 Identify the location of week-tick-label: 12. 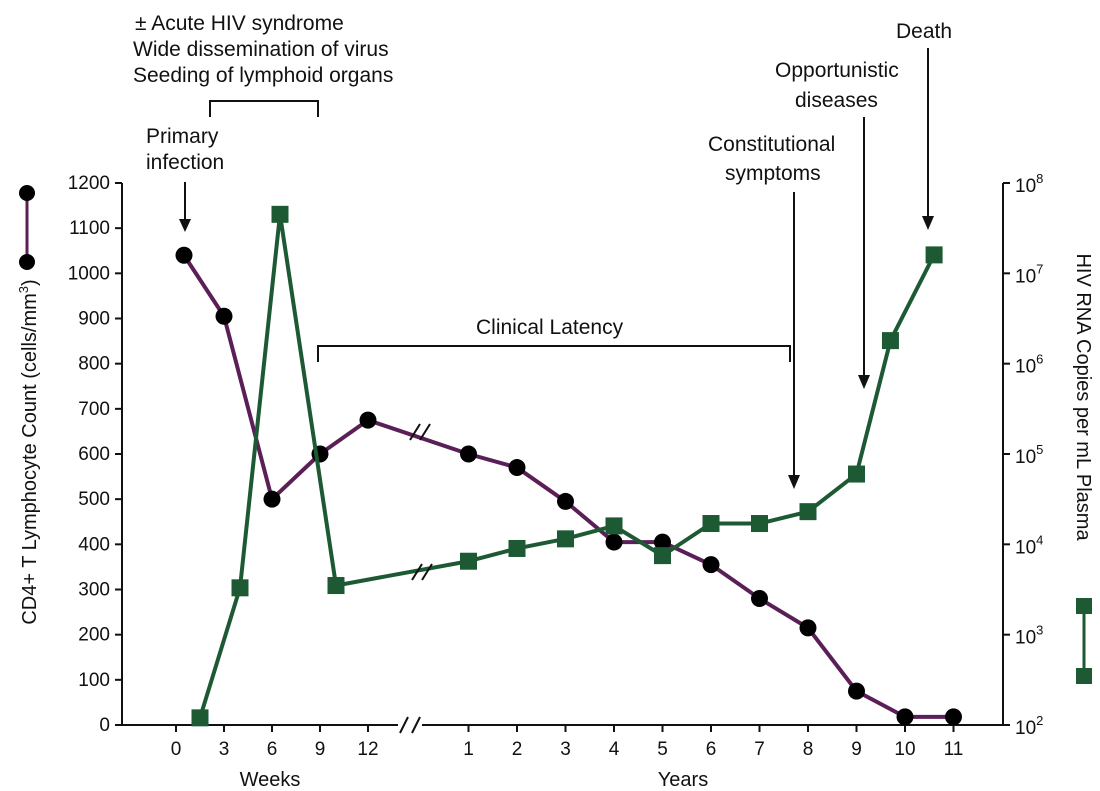
(367, 749).